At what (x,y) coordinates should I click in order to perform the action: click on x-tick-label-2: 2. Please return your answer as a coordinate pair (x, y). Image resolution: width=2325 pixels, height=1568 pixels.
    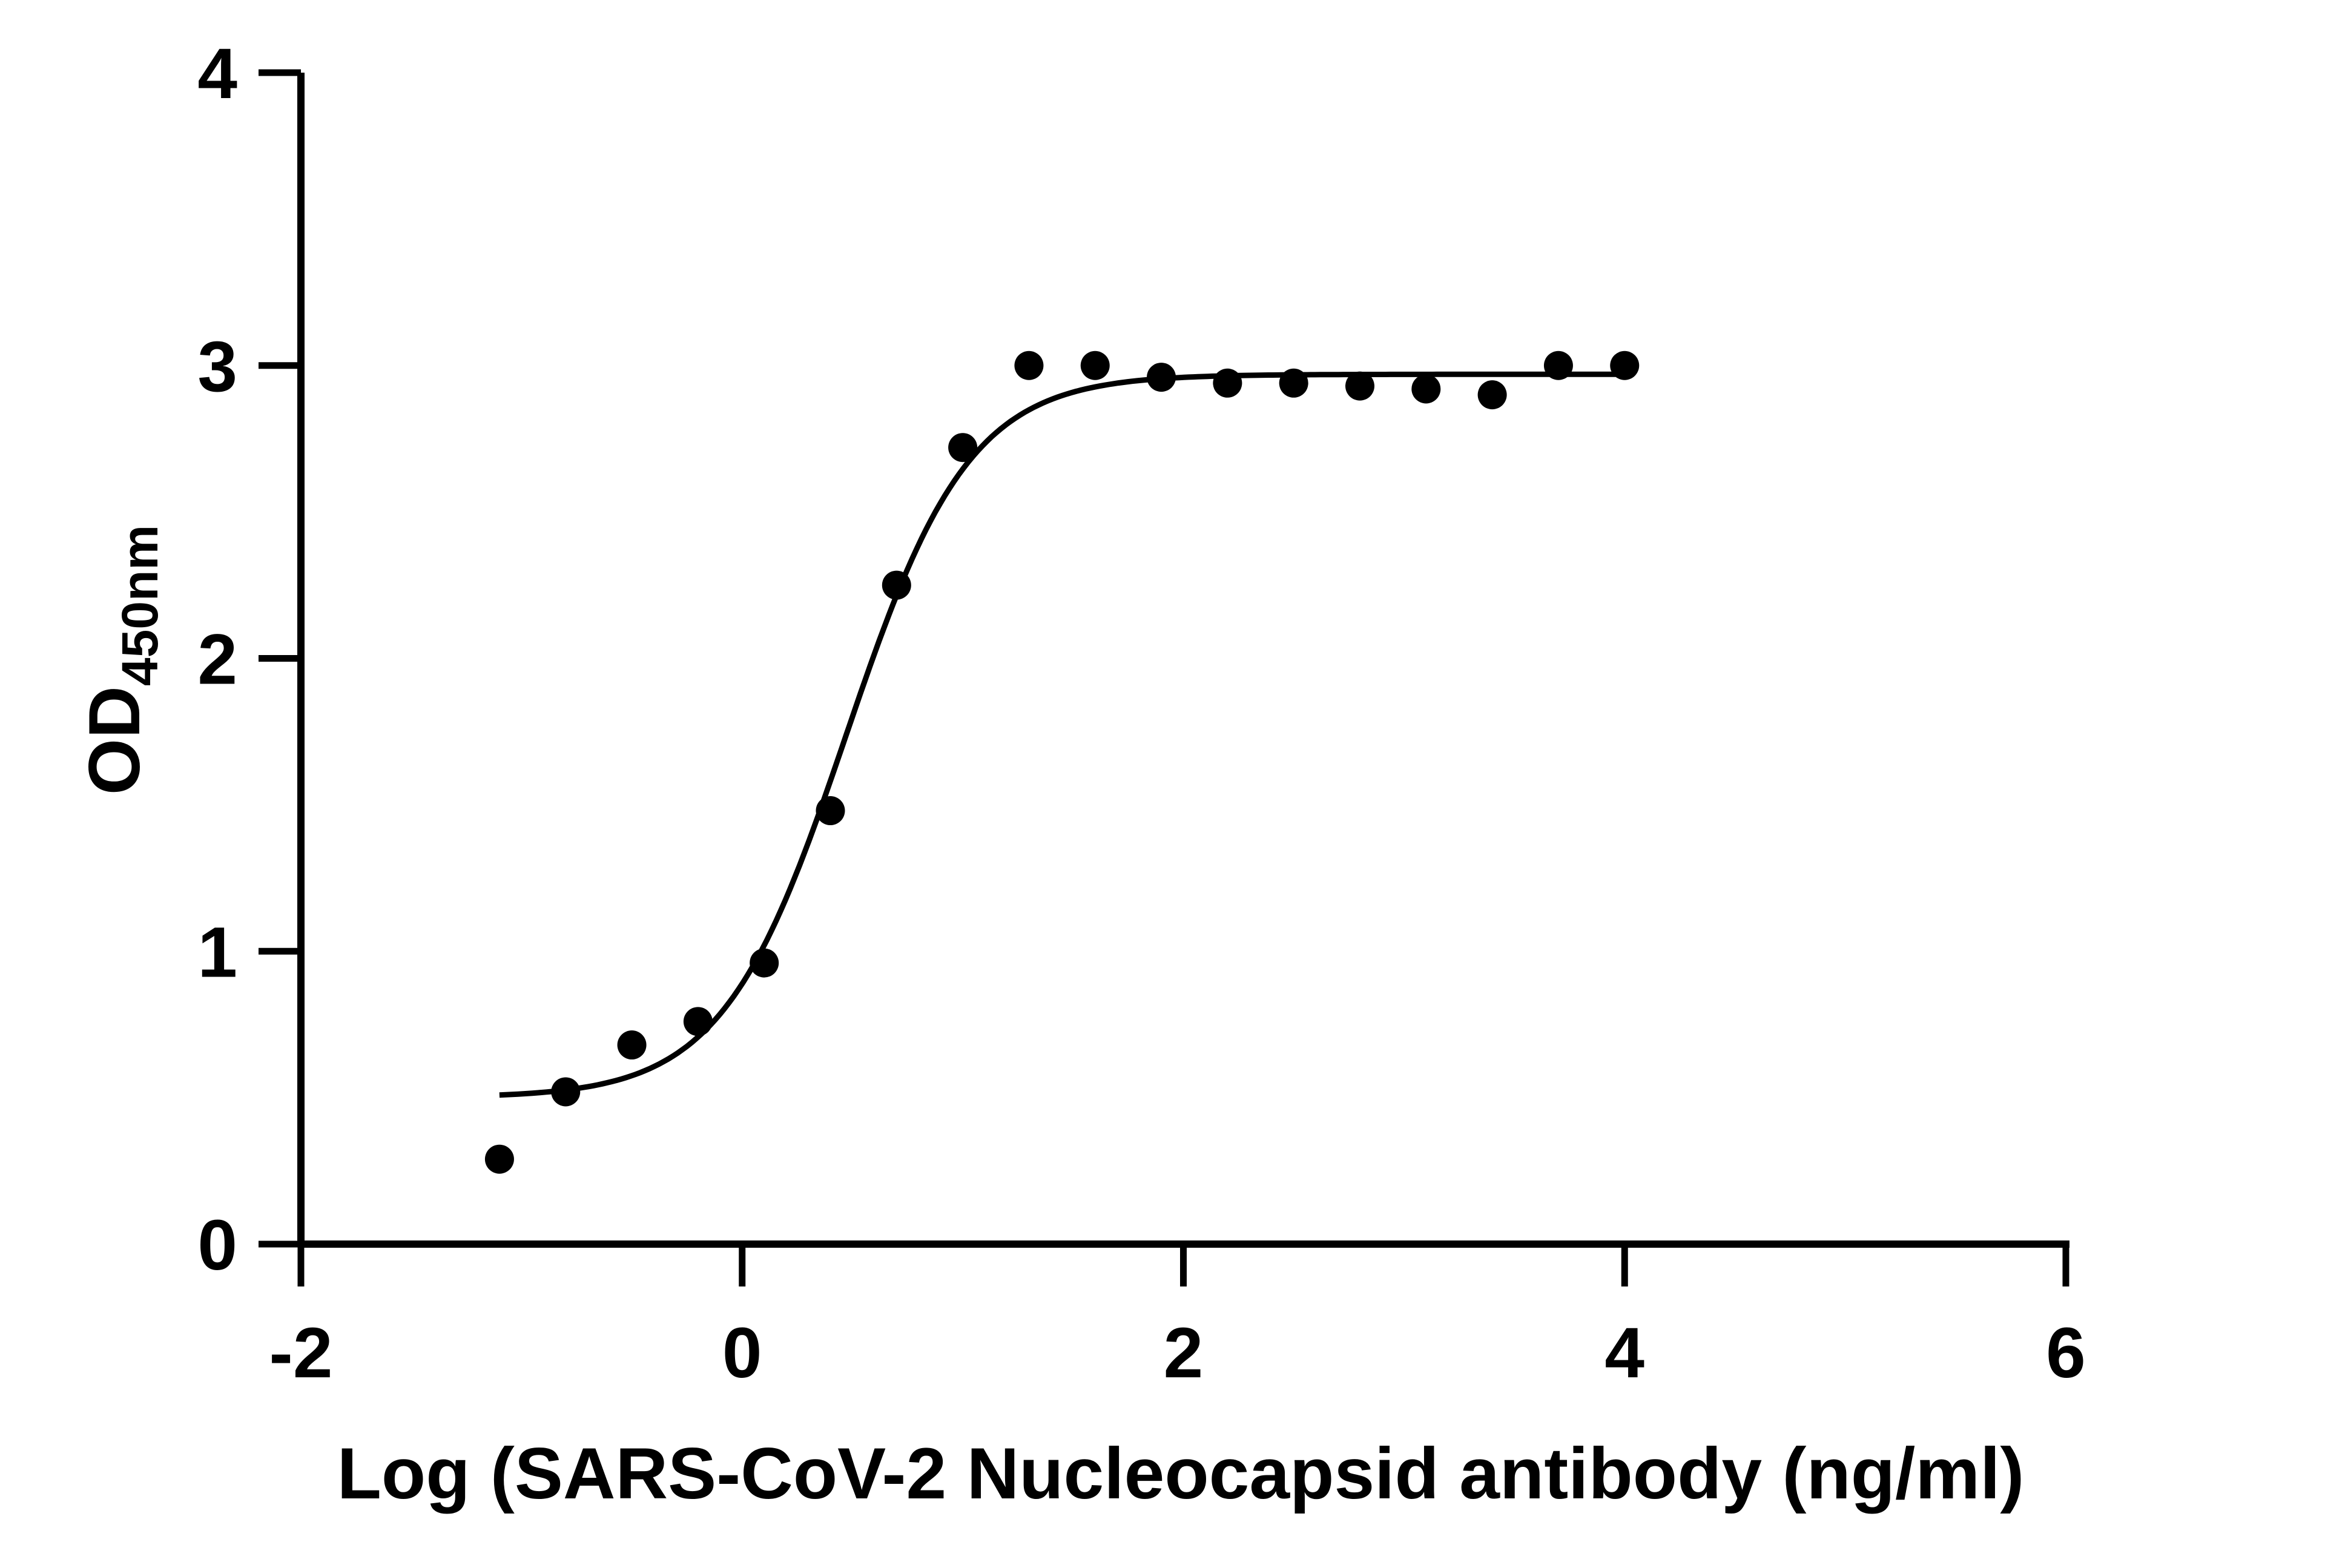
    Looking at the image, I should click on (1184, 1353).